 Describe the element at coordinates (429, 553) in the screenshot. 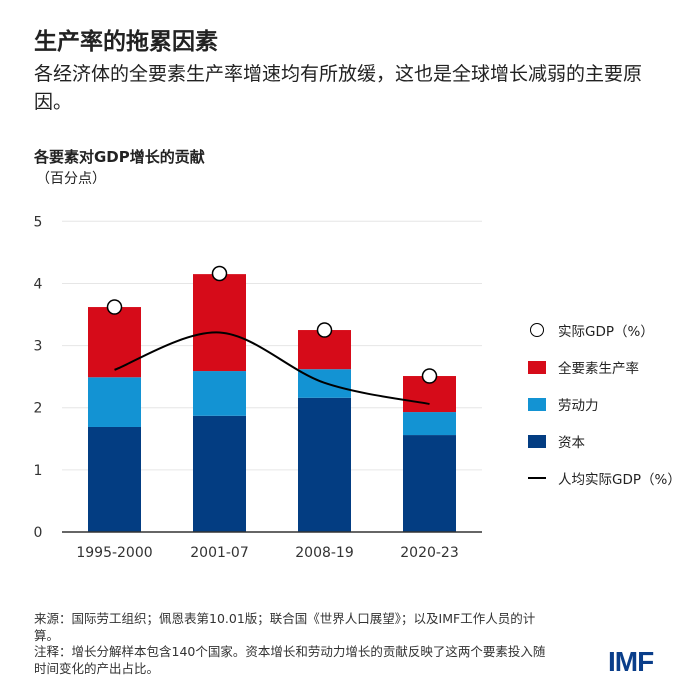

I see `x-tick-label: 2020-23` at that location.